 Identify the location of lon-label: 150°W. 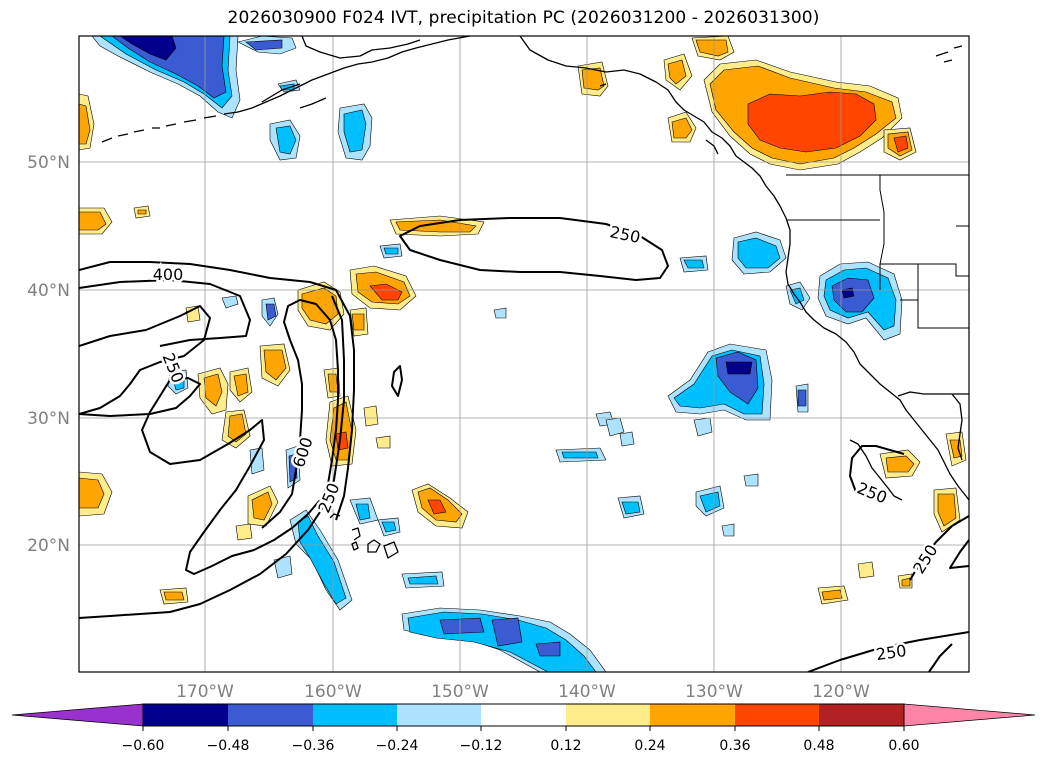
(460, 692).